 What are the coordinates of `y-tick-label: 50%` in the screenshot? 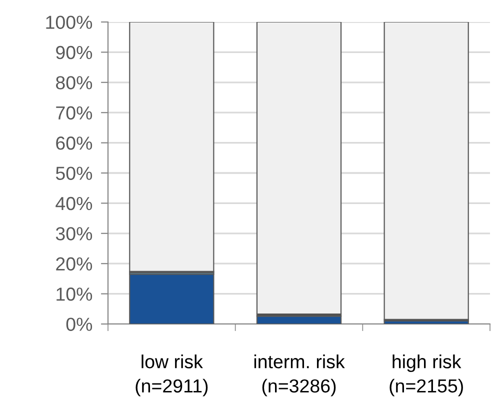 It's located at (74, 173).